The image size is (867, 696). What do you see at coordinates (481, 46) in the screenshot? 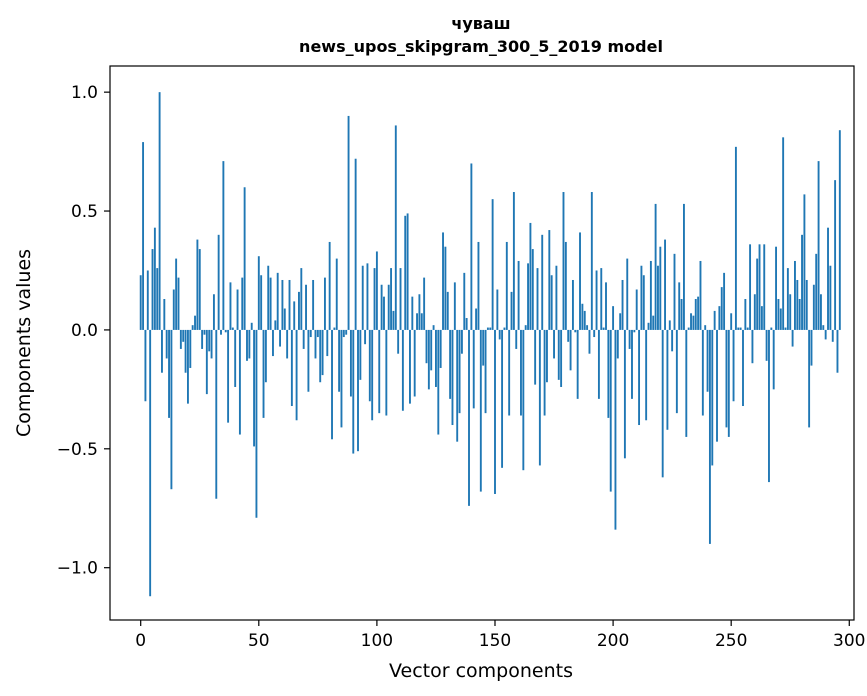
I see `chart-subtitle: news_upos_skipgram_300_5_2019 model` at bounding box center [481, 46].